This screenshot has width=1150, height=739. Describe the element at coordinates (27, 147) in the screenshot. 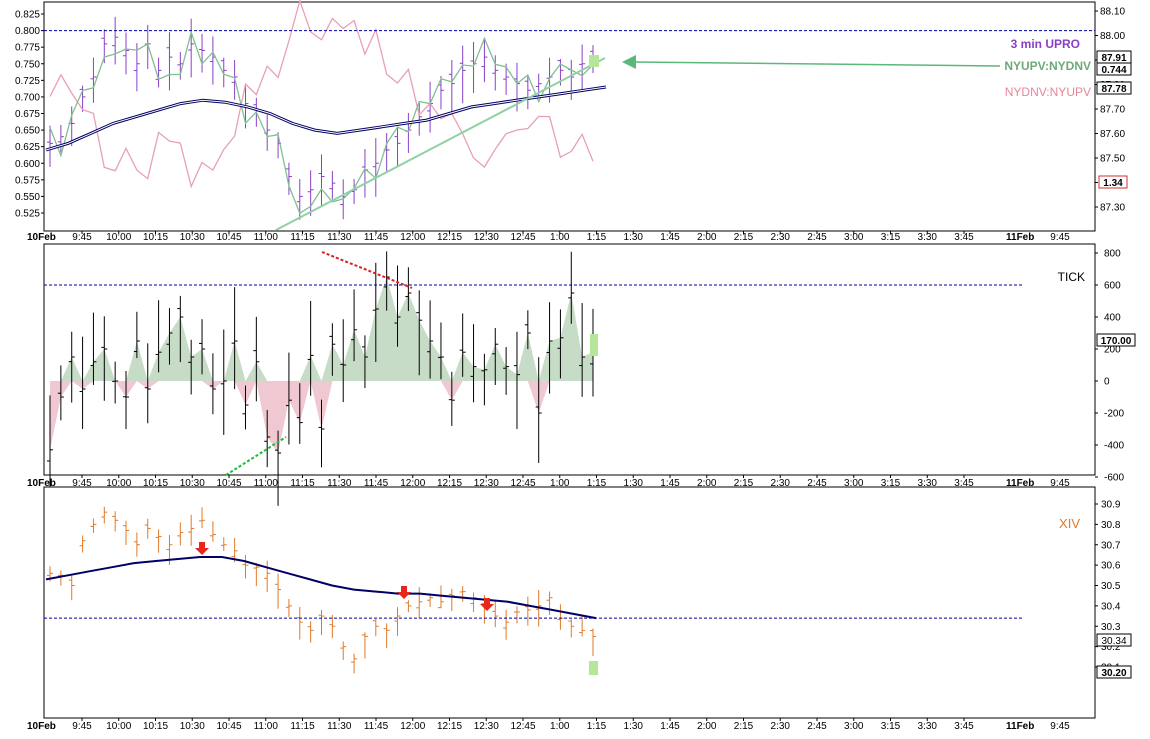

I see `top-left-tick-label: 0.625` at that location.